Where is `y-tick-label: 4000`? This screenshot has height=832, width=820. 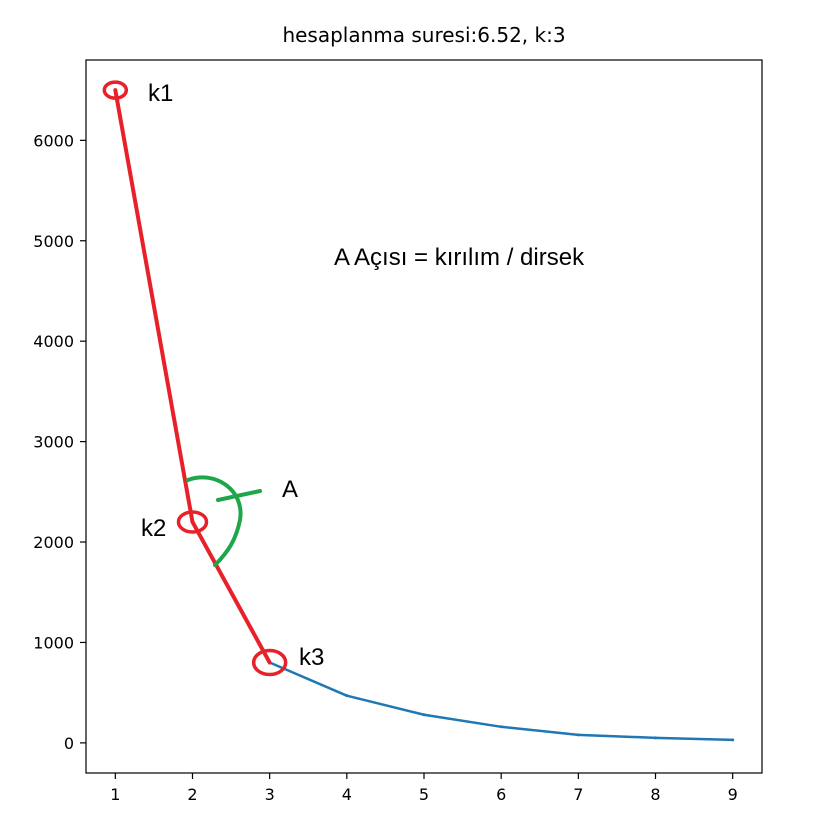
y-tick-label: 4000 is located at coordinates (53, 341).